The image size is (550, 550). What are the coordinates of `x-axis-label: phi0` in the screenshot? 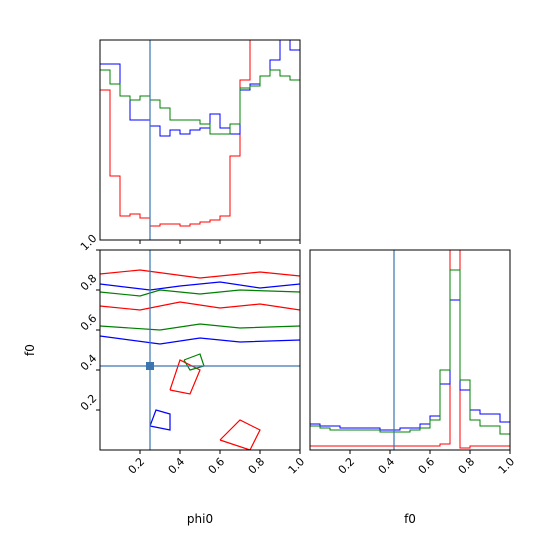 It's located at (200, 519).